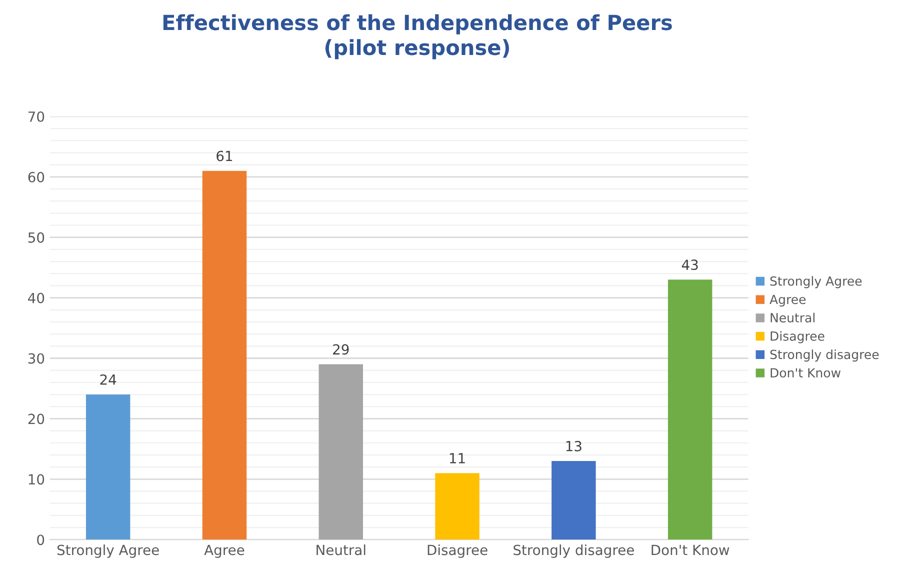 The width and height of the screenshot is (907, 568). Describe the element at coordinates (40, 540) in the screenshot. I see `y-tick-label: 0` at that location.